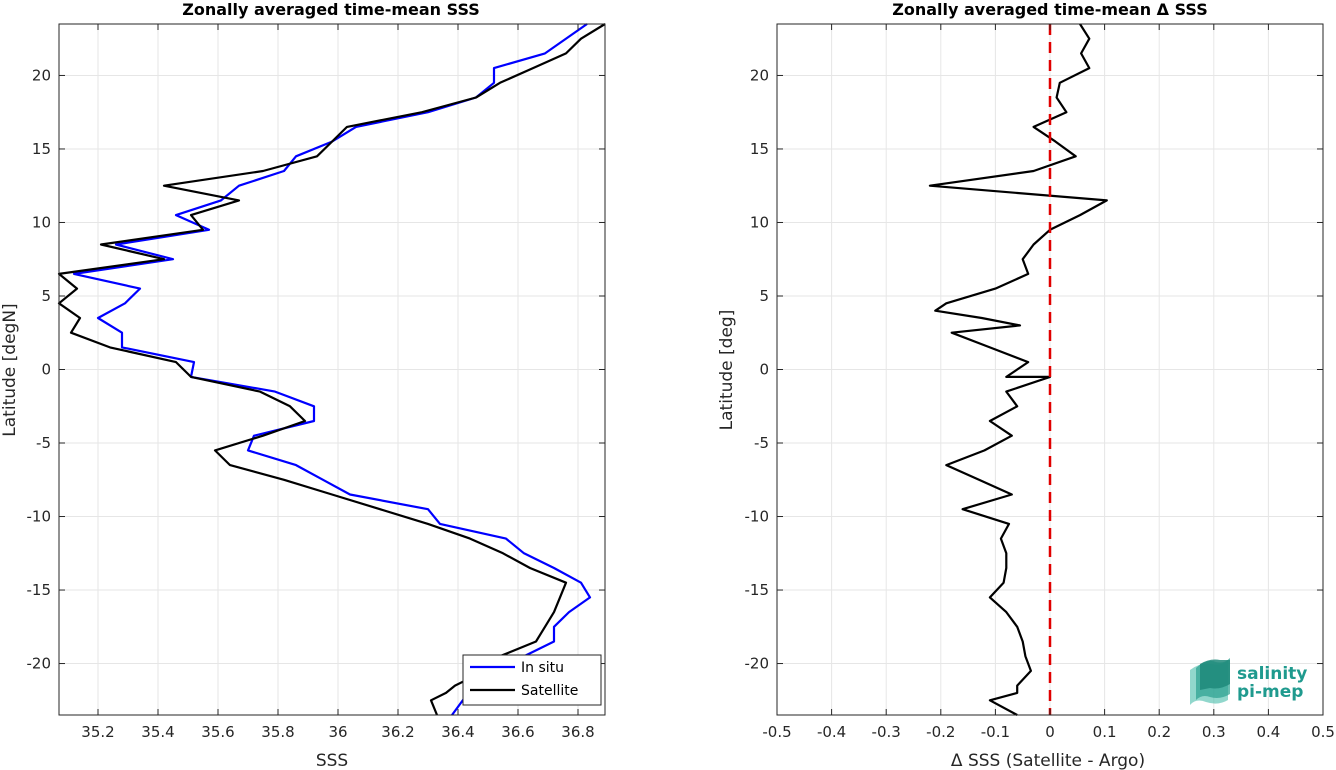 The width and height of the screenshot is (1336, 770). Describe the element at coordinates (331, 9) in the screenshot. I see `left-plot-title: Zonally averaged time-mean SSS` at that location.